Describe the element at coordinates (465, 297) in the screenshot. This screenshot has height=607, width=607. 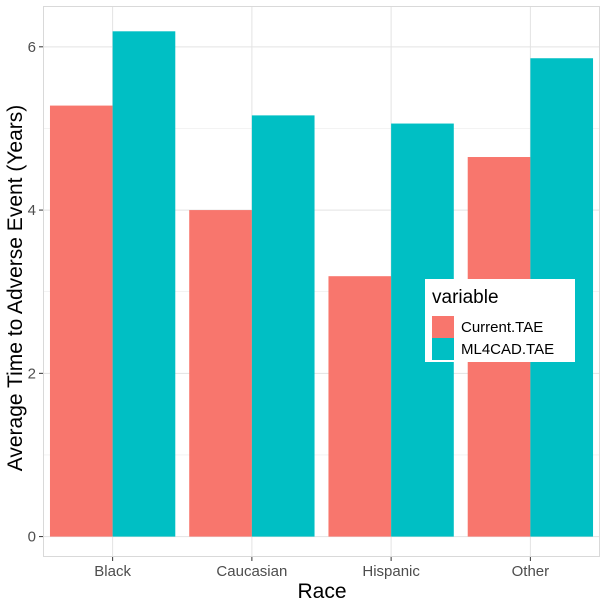
I see `legend-title: variable` at that location.